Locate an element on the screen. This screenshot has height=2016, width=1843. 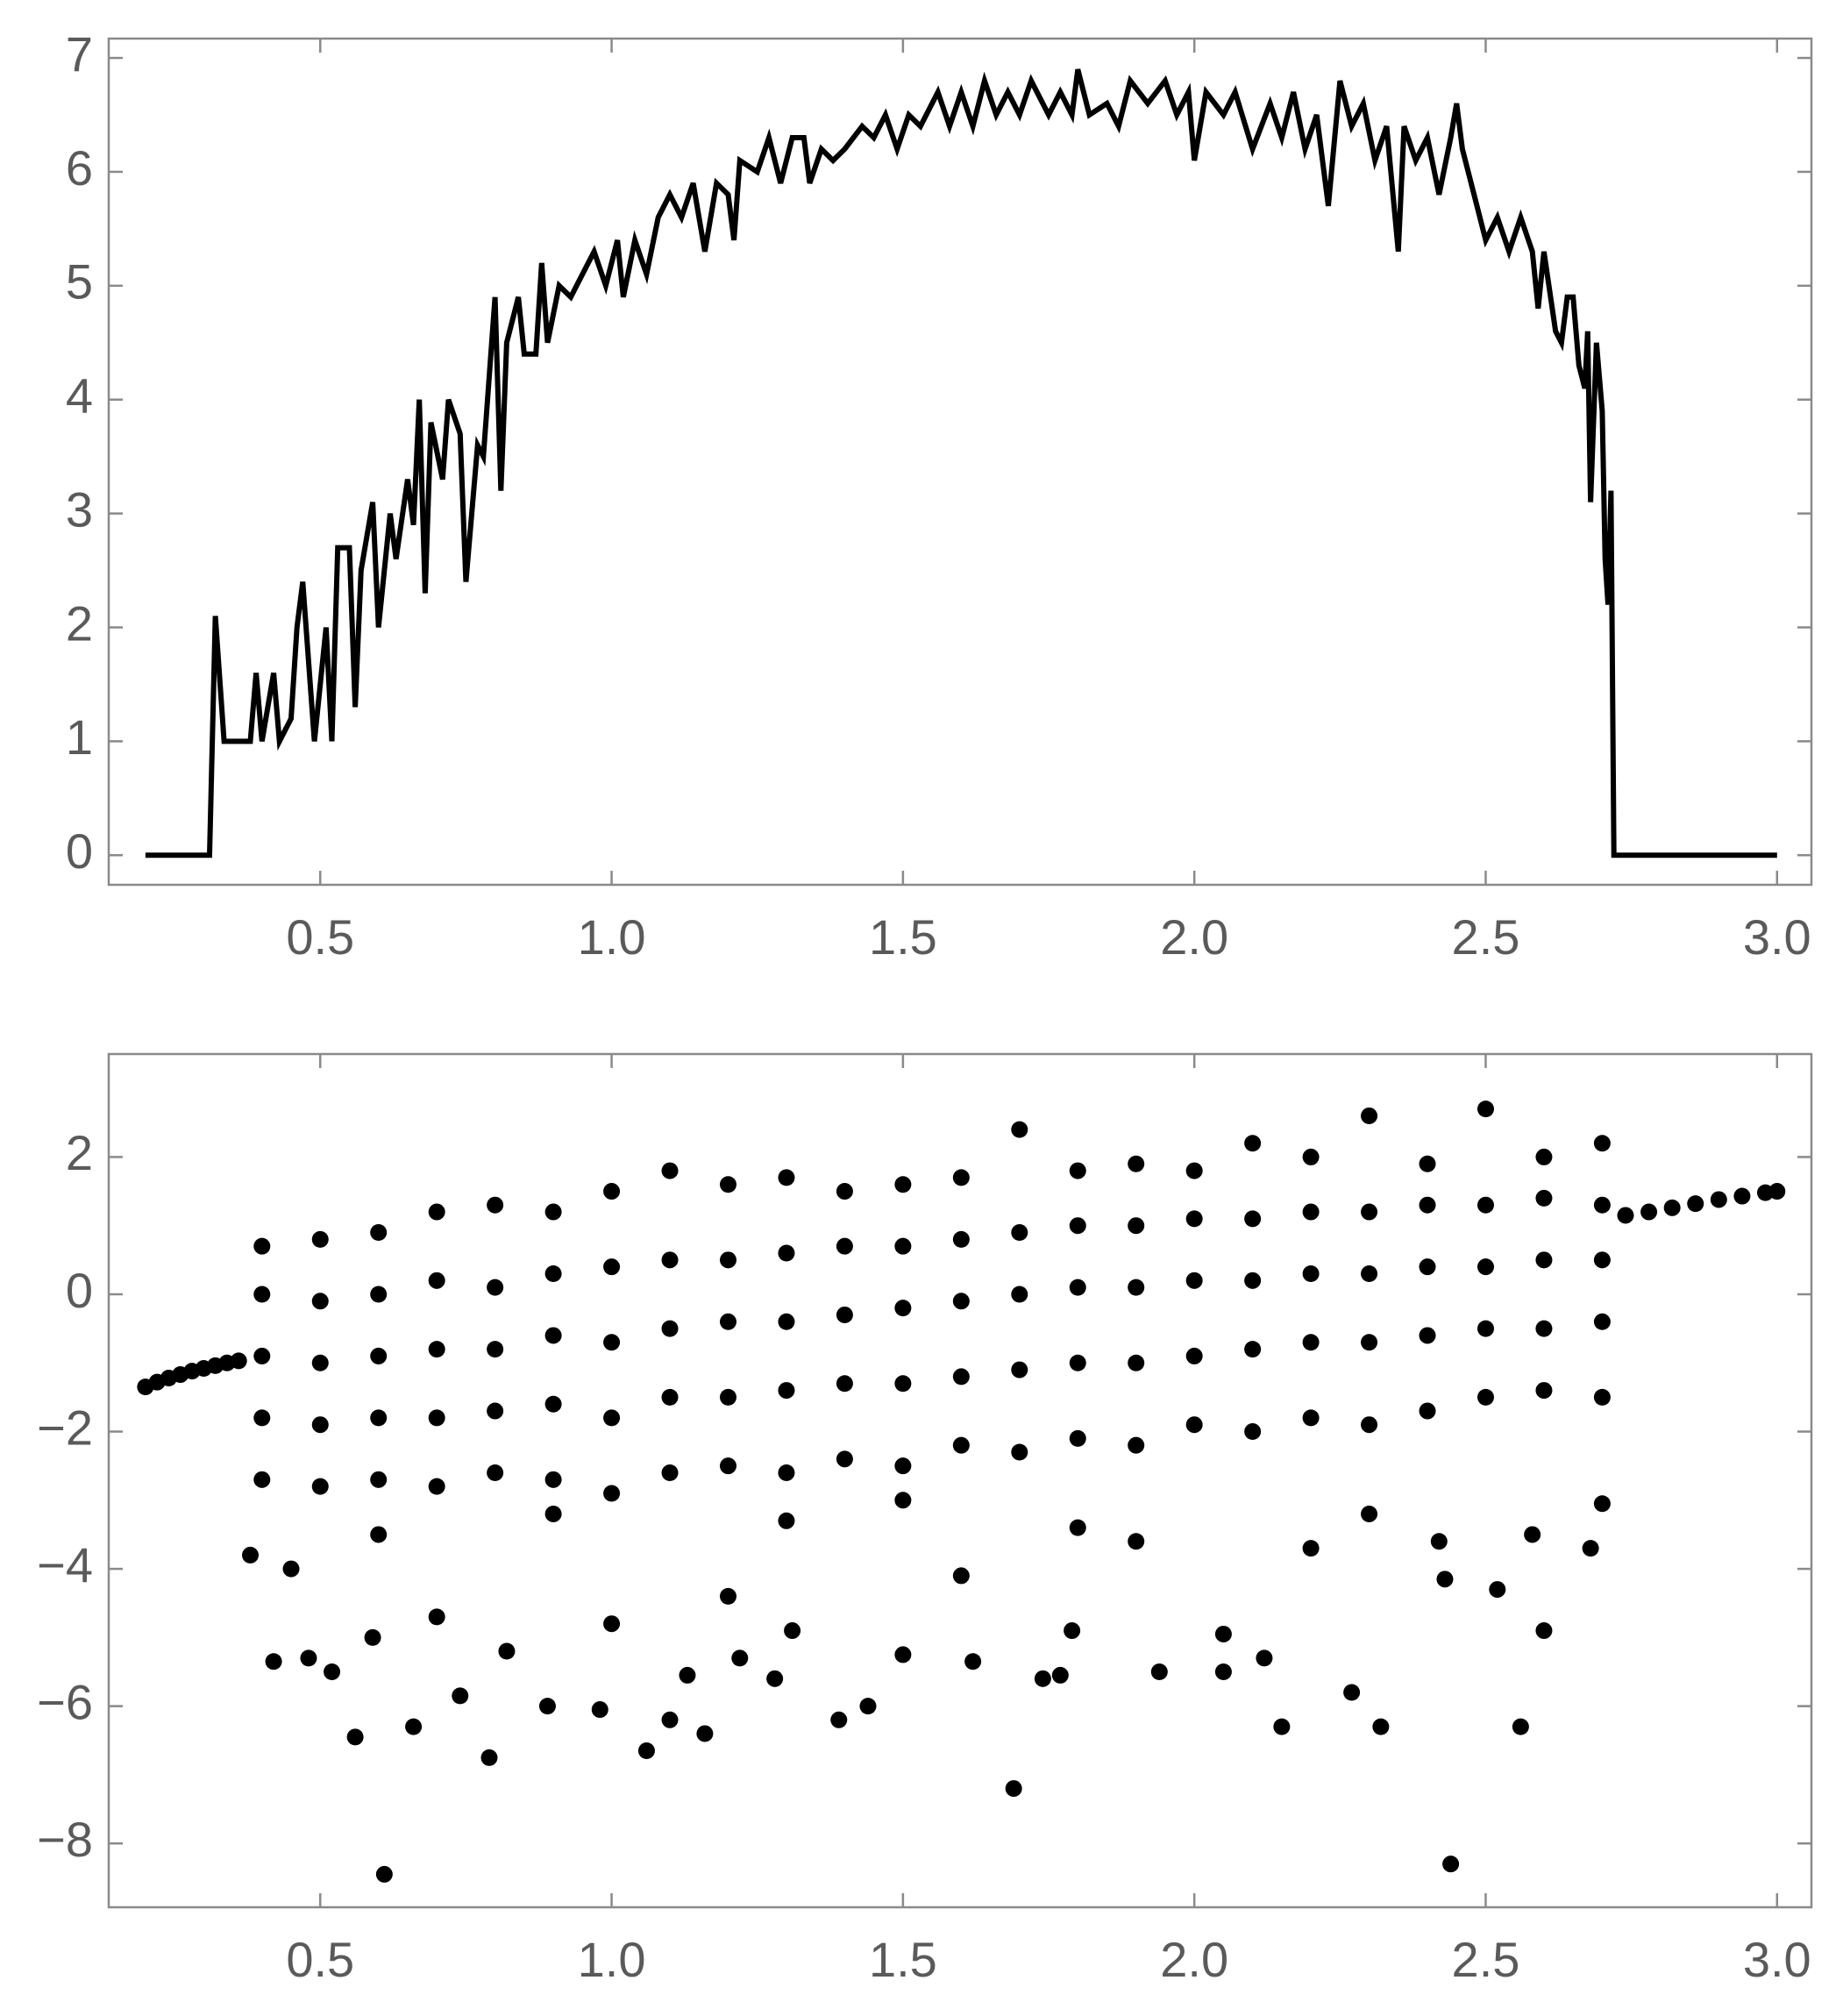
x-tick-label: 1.0 is located at coordinates (612, 937).